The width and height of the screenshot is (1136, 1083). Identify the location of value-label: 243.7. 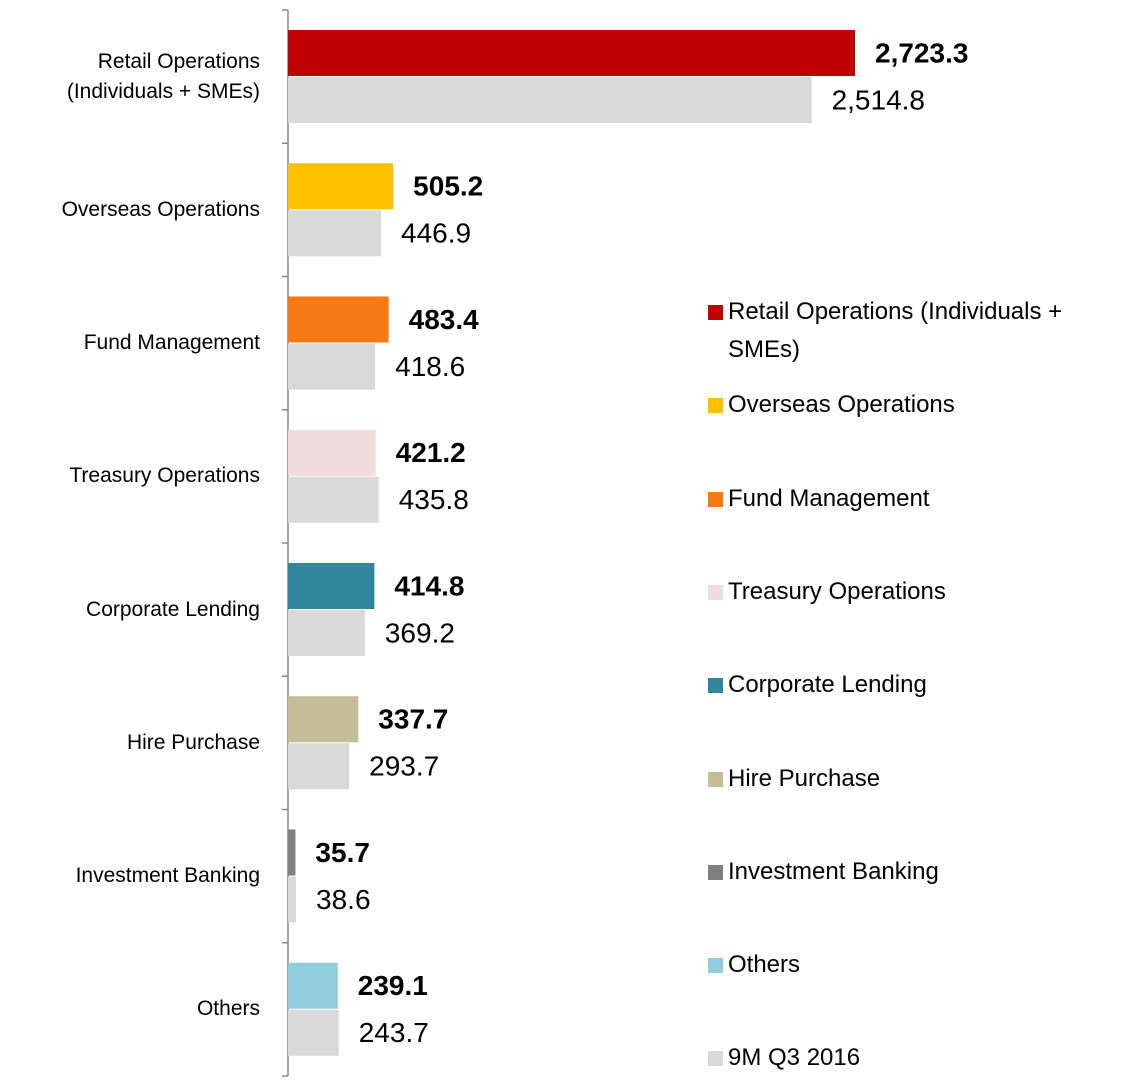
(394, 1032).